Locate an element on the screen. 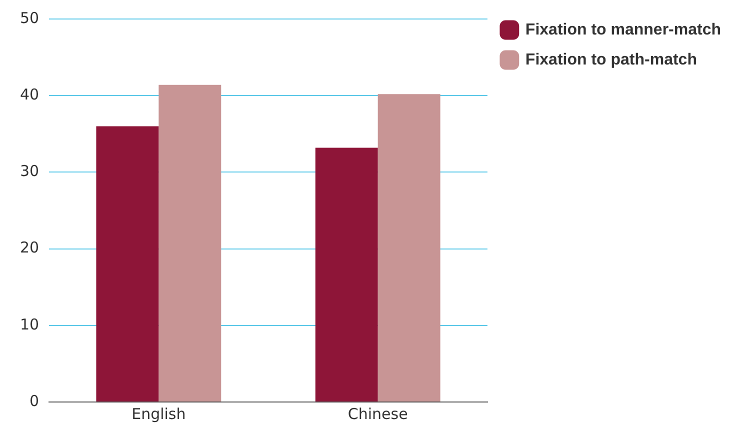 This screenshot has width=739, height=428. y-tick-label: 0 is located at coordinates (35, 401).